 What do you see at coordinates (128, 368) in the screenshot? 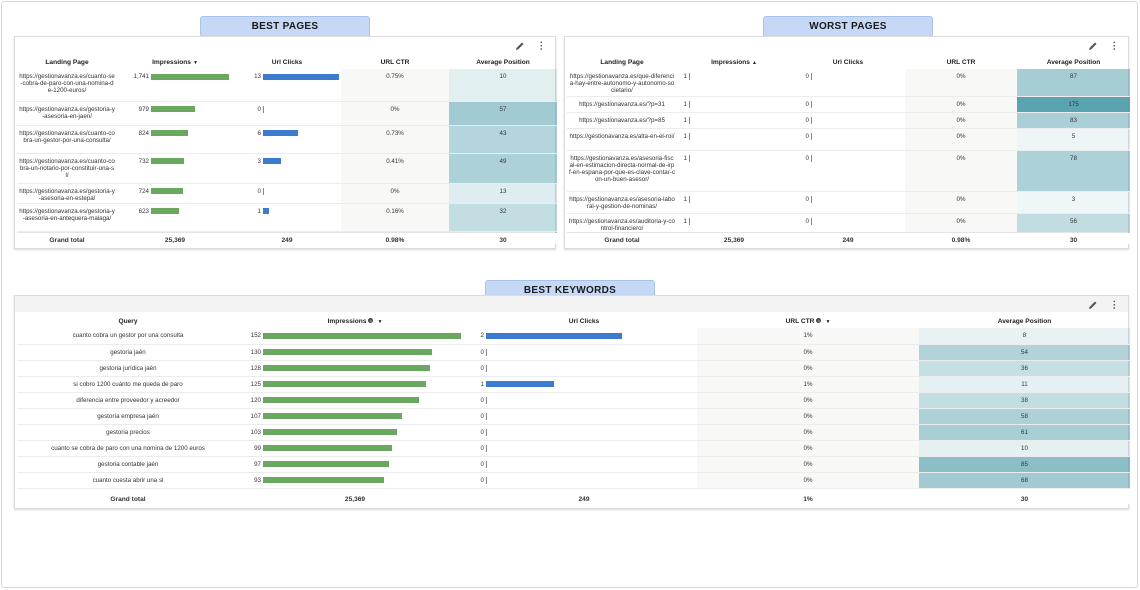
I see `query-text: gestoria jurídica jaén` at bounding box center [128, 368].